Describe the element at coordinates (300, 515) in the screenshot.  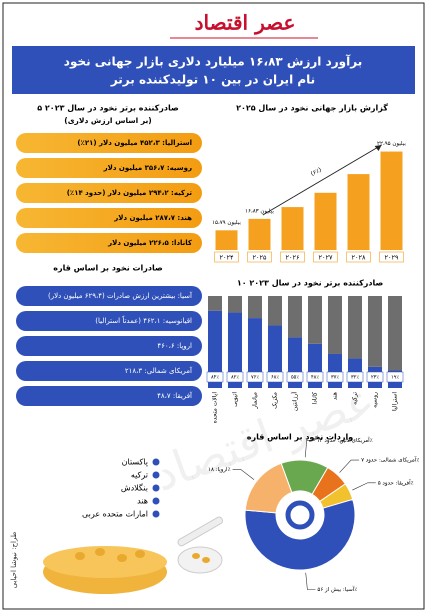
I see `donut-center` at that location.